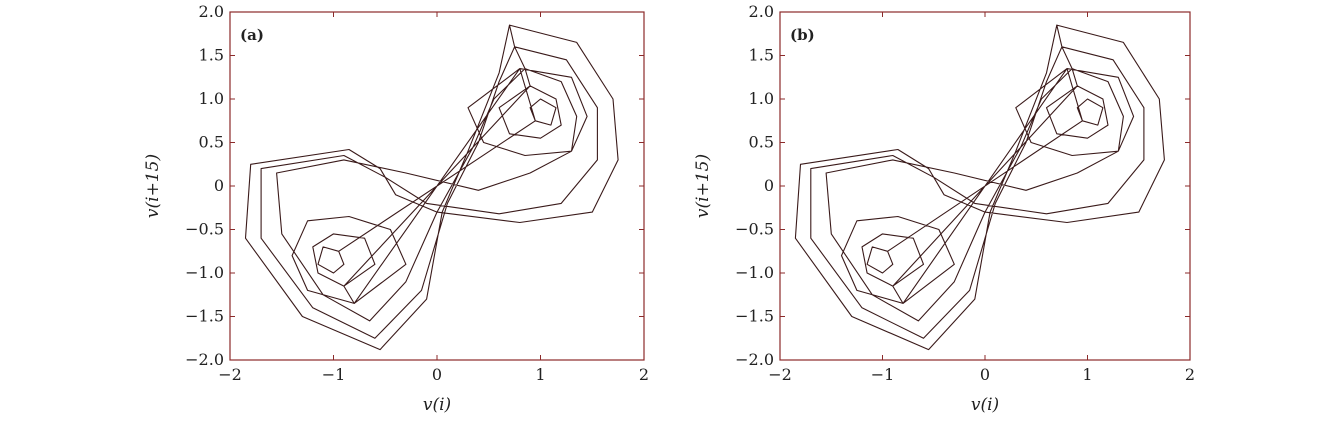 Image resolution: width=1339 pixels, height=422 pixels. I want to click on panel-label: (a), so click(252, 35).